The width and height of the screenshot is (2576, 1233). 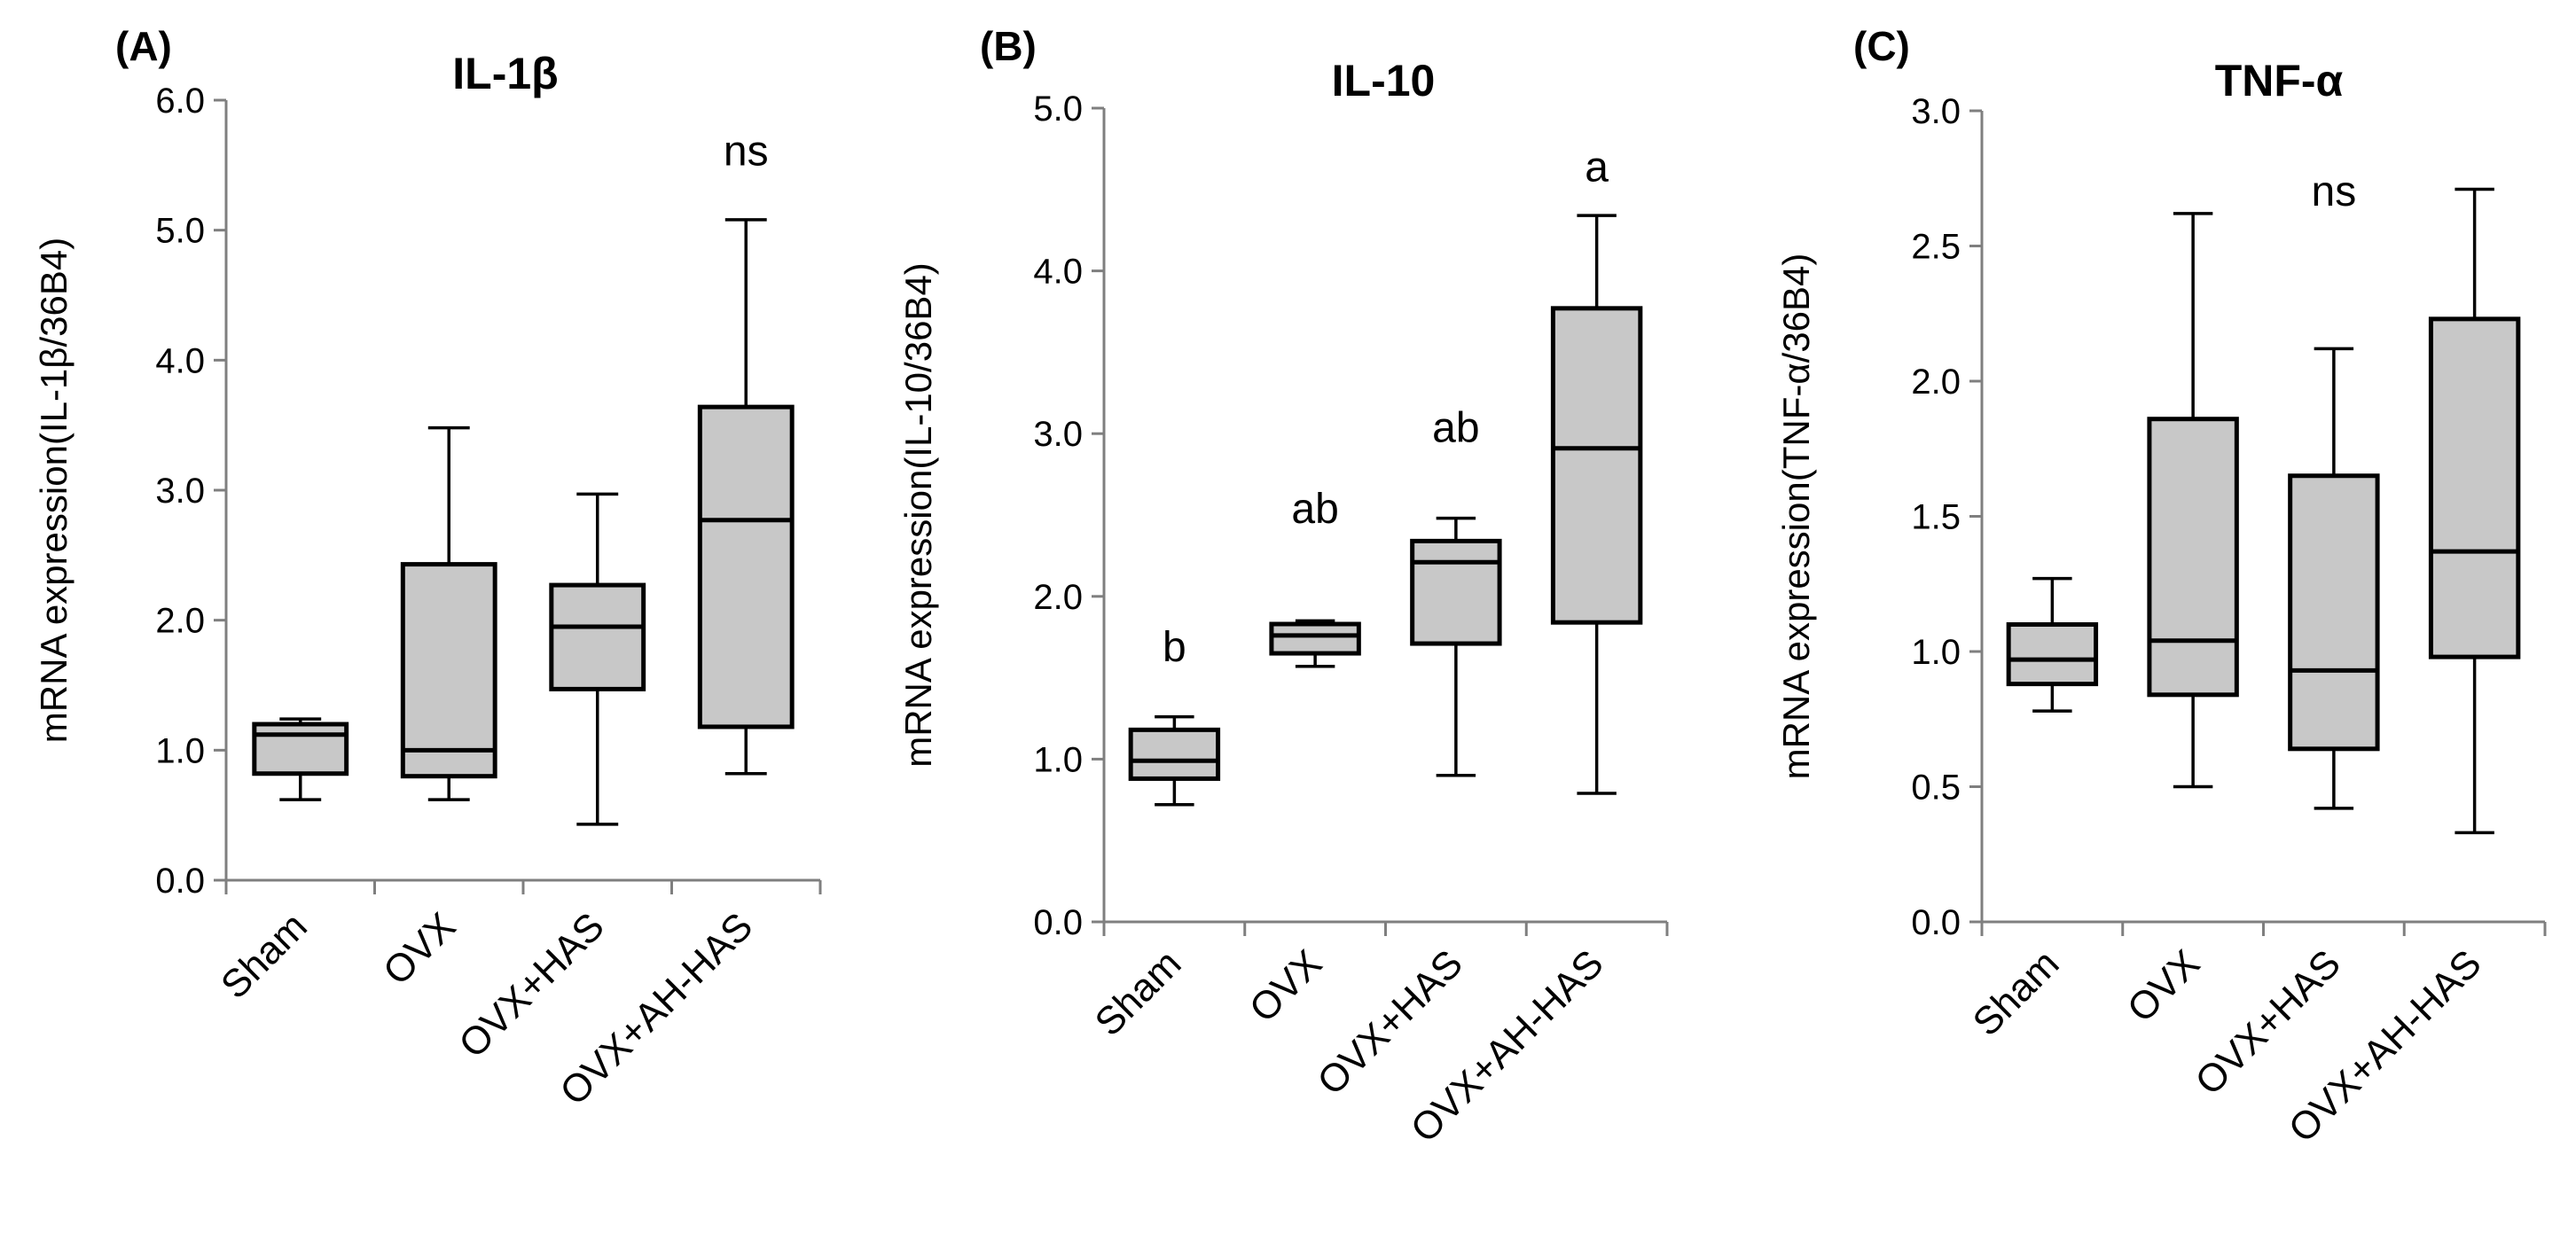 I want to click on category-label: OVX+HAS, so click(x=531, y=984).